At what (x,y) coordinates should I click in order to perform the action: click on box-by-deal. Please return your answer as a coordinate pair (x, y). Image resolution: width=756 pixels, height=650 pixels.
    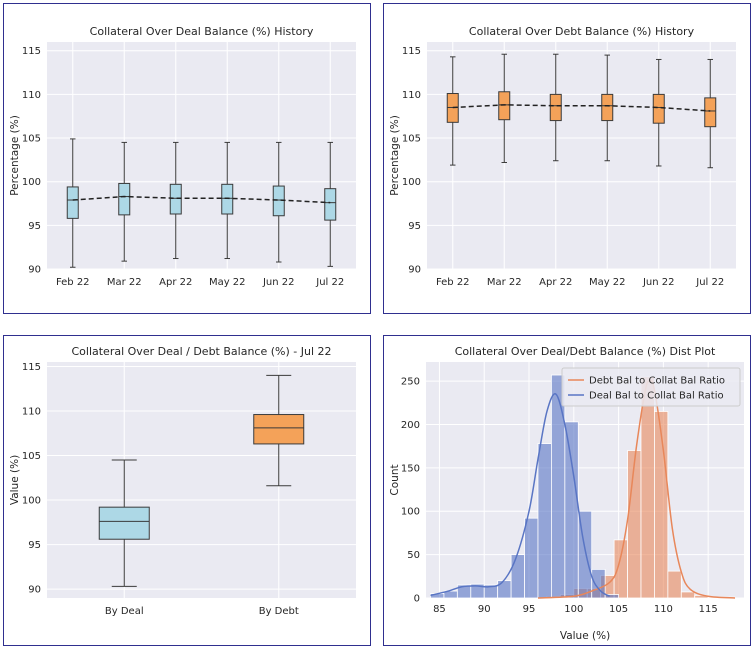
    Looking at the image, I should click on (124, 523).